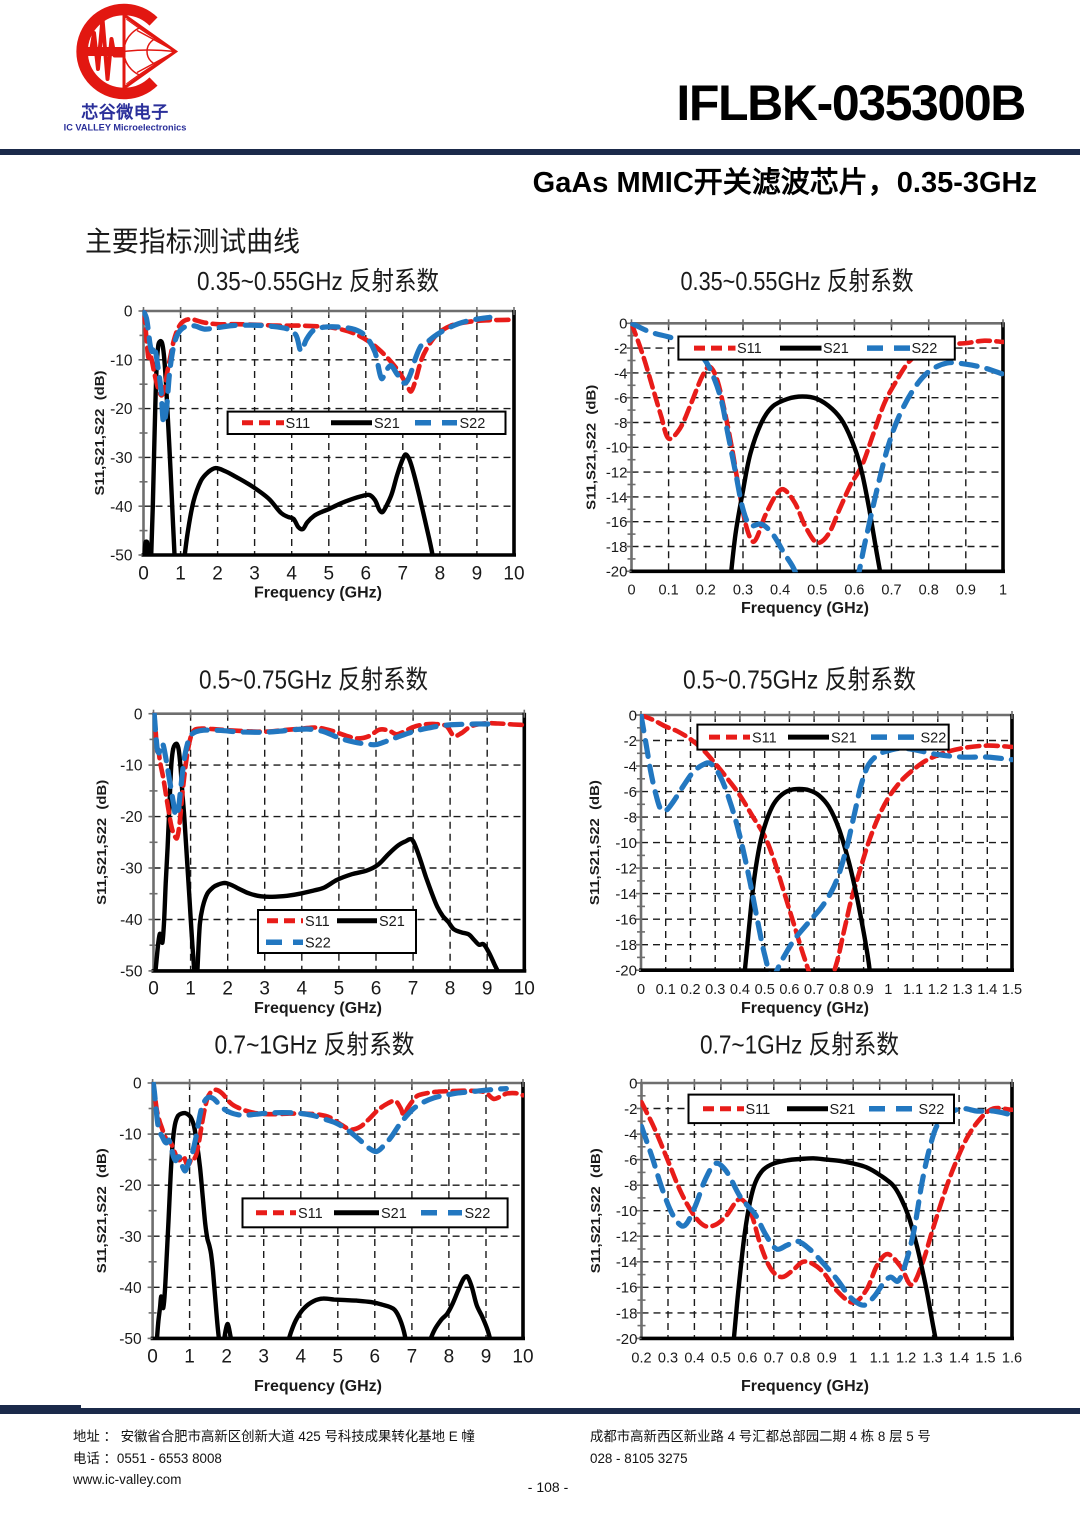 The width and height of the screenshot is (1080, 1527). What do you see at coordinates (617, 473) in the screenshot?
I see `svg-text: -12` at bounding box center [617, 473].